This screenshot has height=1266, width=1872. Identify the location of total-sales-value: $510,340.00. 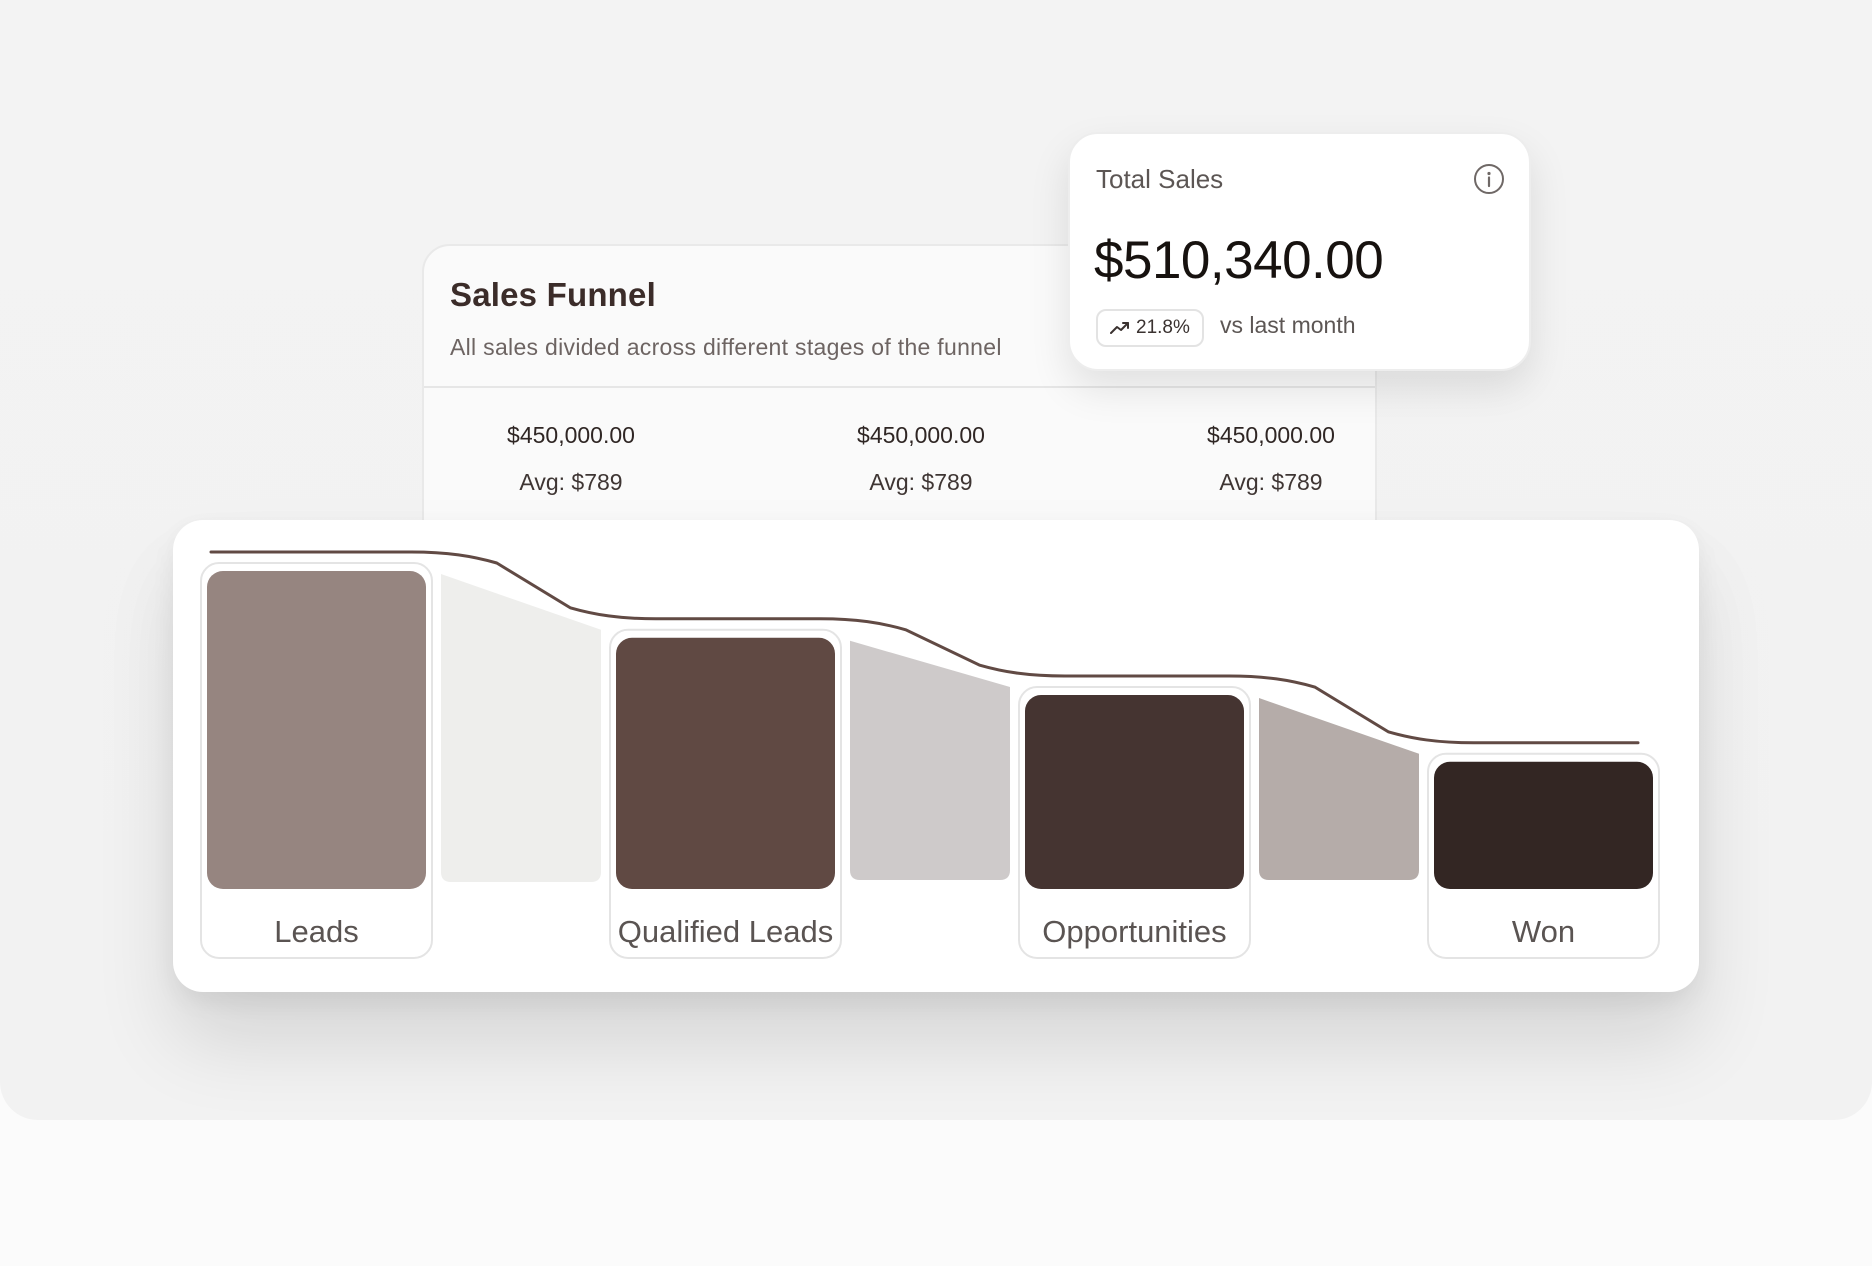
(1239, 260).